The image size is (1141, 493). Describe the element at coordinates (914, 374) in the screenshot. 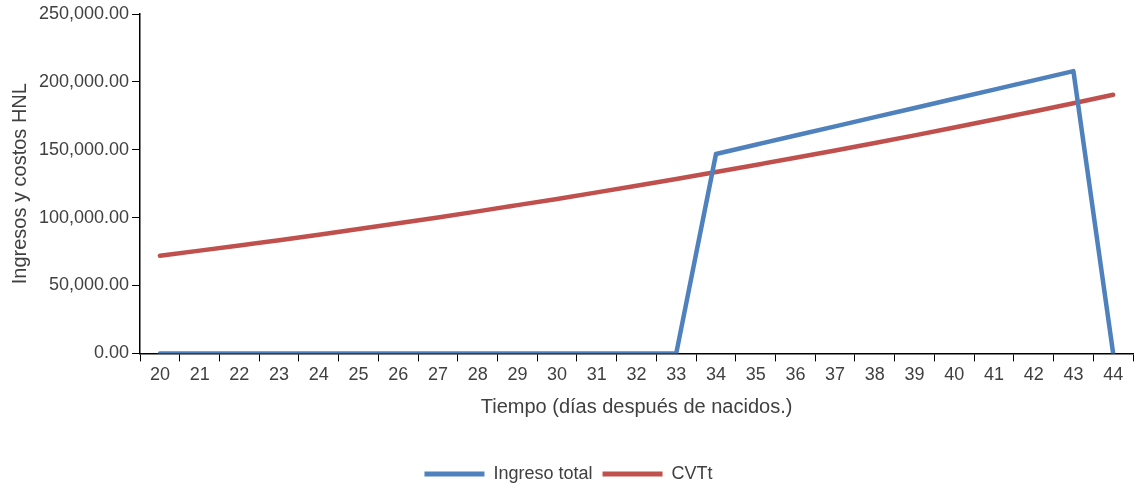

I see `x-tick-label: 39` at that location.